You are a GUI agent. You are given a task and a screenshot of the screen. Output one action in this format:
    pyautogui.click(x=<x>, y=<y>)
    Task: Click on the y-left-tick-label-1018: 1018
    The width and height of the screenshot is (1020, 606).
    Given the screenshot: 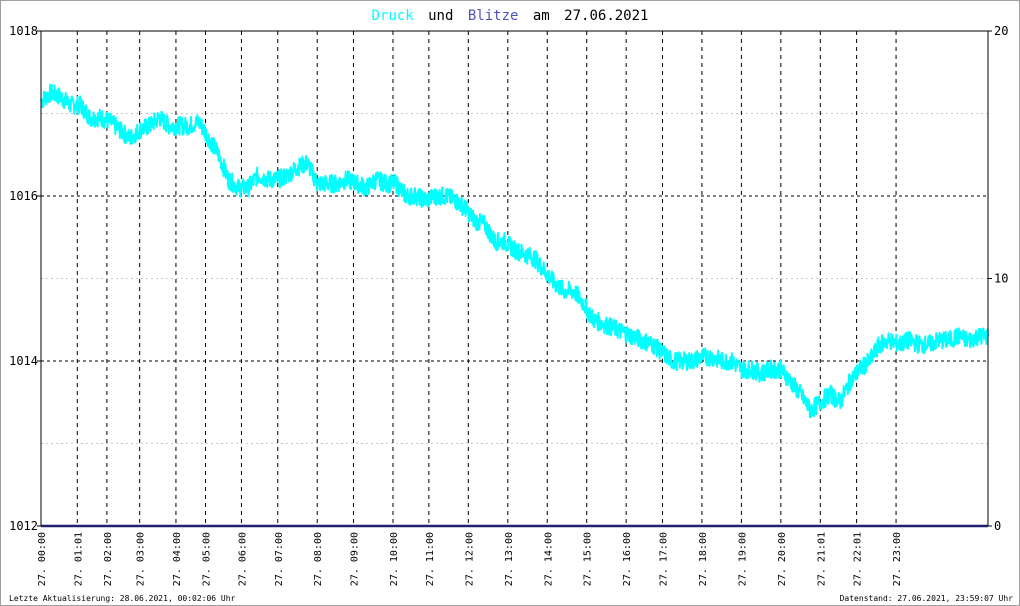 What is the action you would take?
    pyautogui.click(x=23, y=31)
    